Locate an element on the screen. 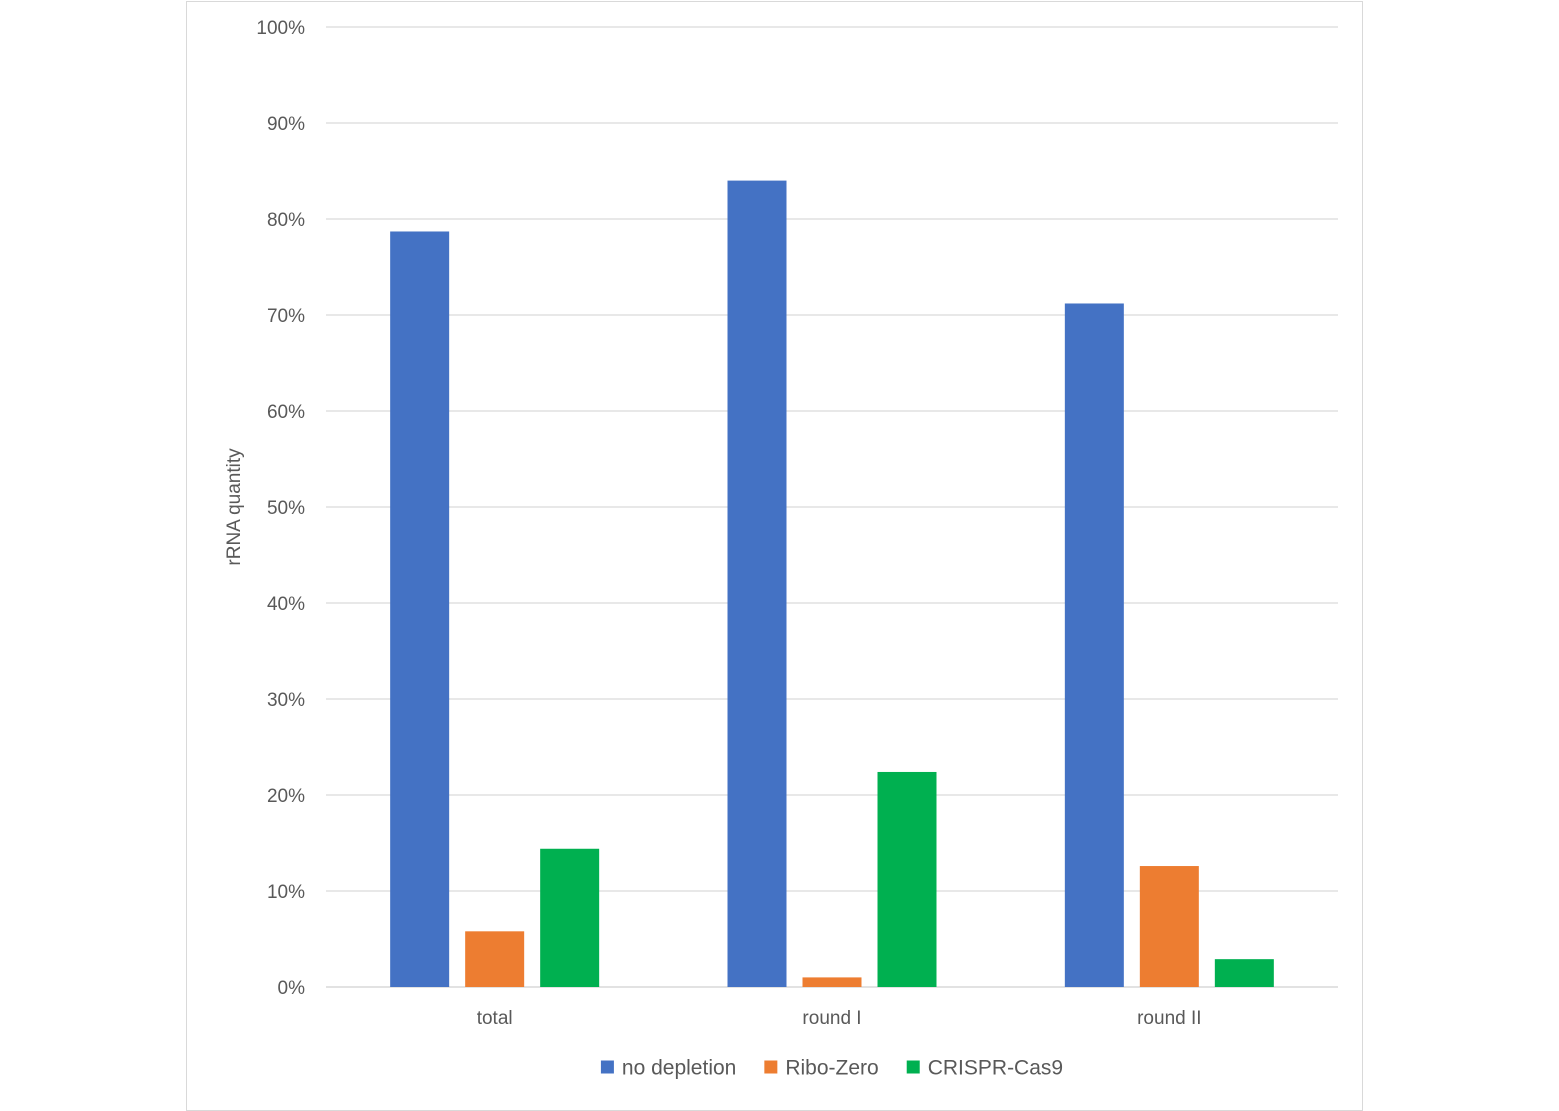 This screenshot has width=1559, height=1111. y-tick-label: 80% is located at coordinates (286, 220).